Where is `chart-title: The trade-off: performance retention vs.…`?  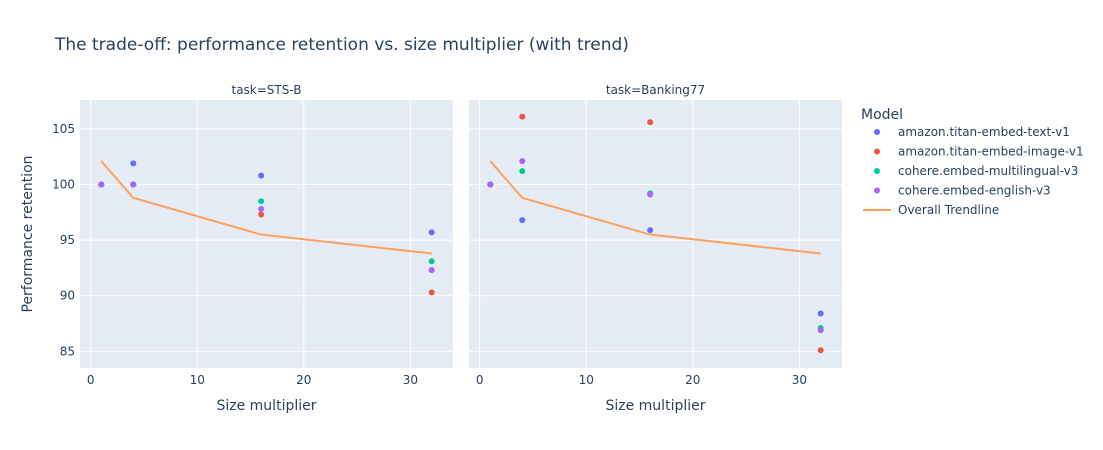 chart-title: The trade-off: performance retention vs.… is located at coordinates (341, 45).